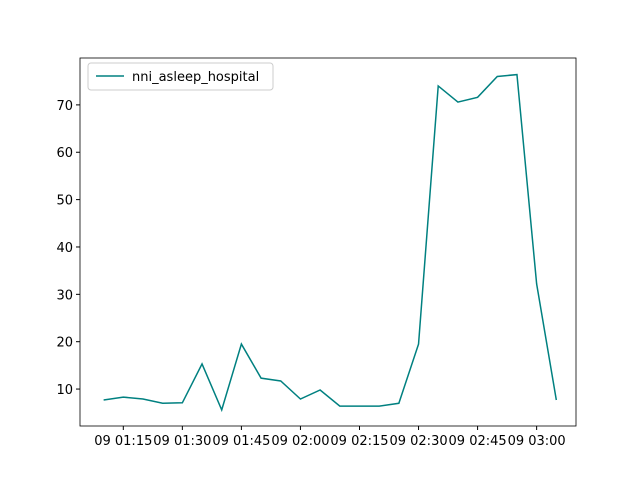 This screenshot has height=484, width=640. Describe the element at coordinates (64, 295) in the screenshot. I see `y-tick-label: 30` at that location.